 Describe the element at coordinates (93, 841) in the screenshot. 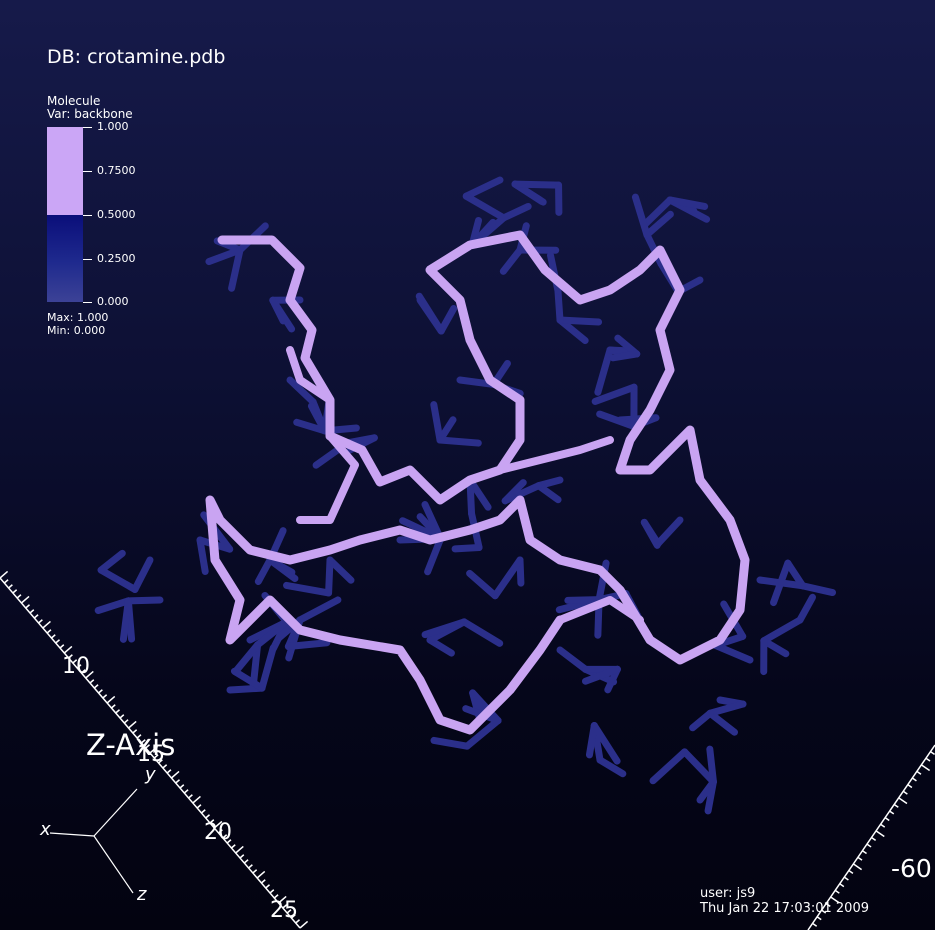

I see `axis-triad` at that location.